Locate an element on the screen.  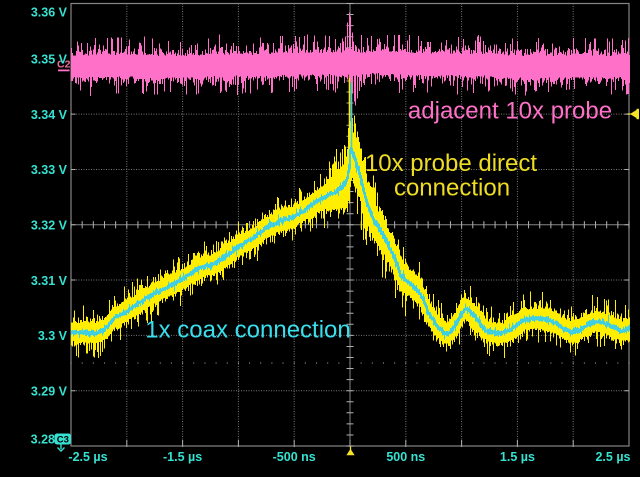
svg-text: 3.32 V is located at coordinates (49, 225).